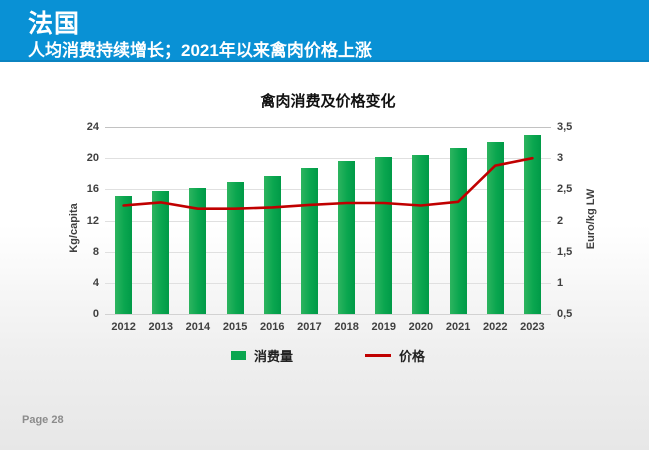 The image size is (649, 450). Describe the element at coordinates (560, 158) in the screenshot. I see `right-tick-3: 3` at that location.